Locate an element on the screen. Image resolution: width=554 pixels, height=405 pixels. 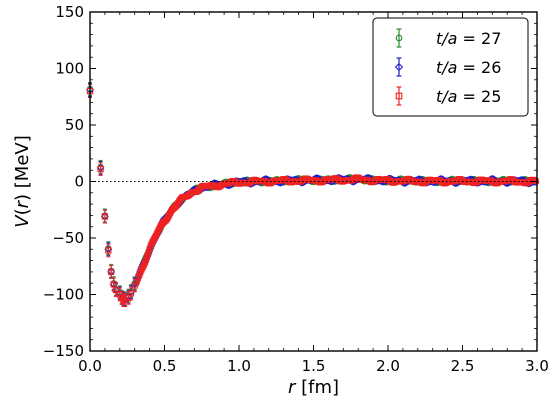
y-tick-label: 150 is located at coordinates (69, 12).